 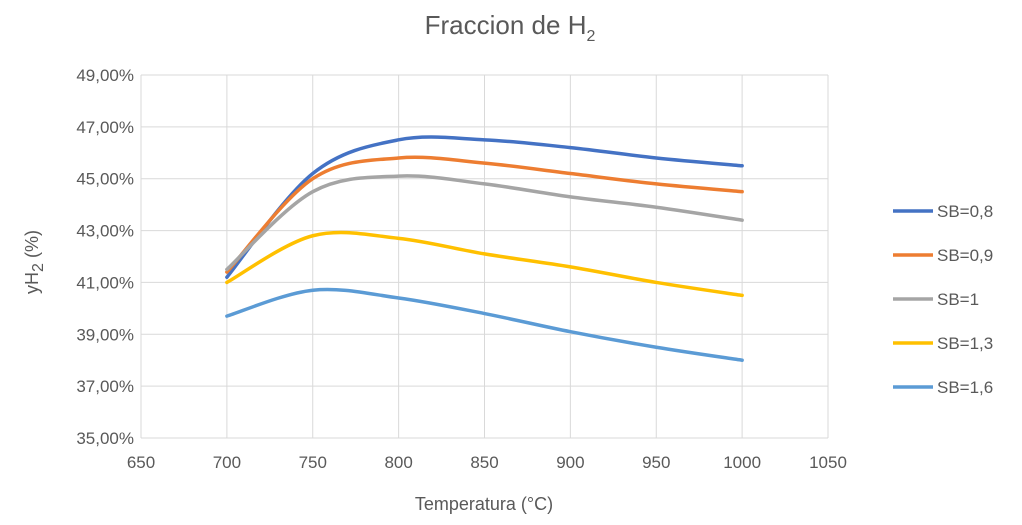 I want to click on legend-item-label: SB=0,9, so click(x=965, y=255).